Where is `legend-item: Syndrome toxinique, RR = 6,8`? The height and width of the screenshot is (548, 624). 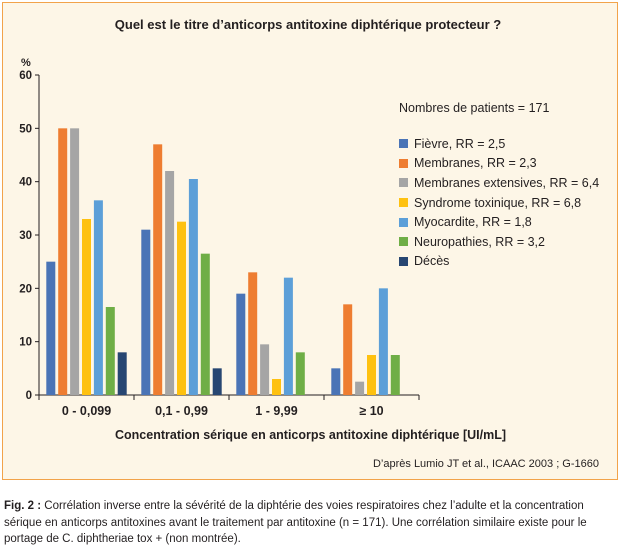
legend-item: Syndrome toxinique, RR = 6,8 is located at coordinates (499, 203).